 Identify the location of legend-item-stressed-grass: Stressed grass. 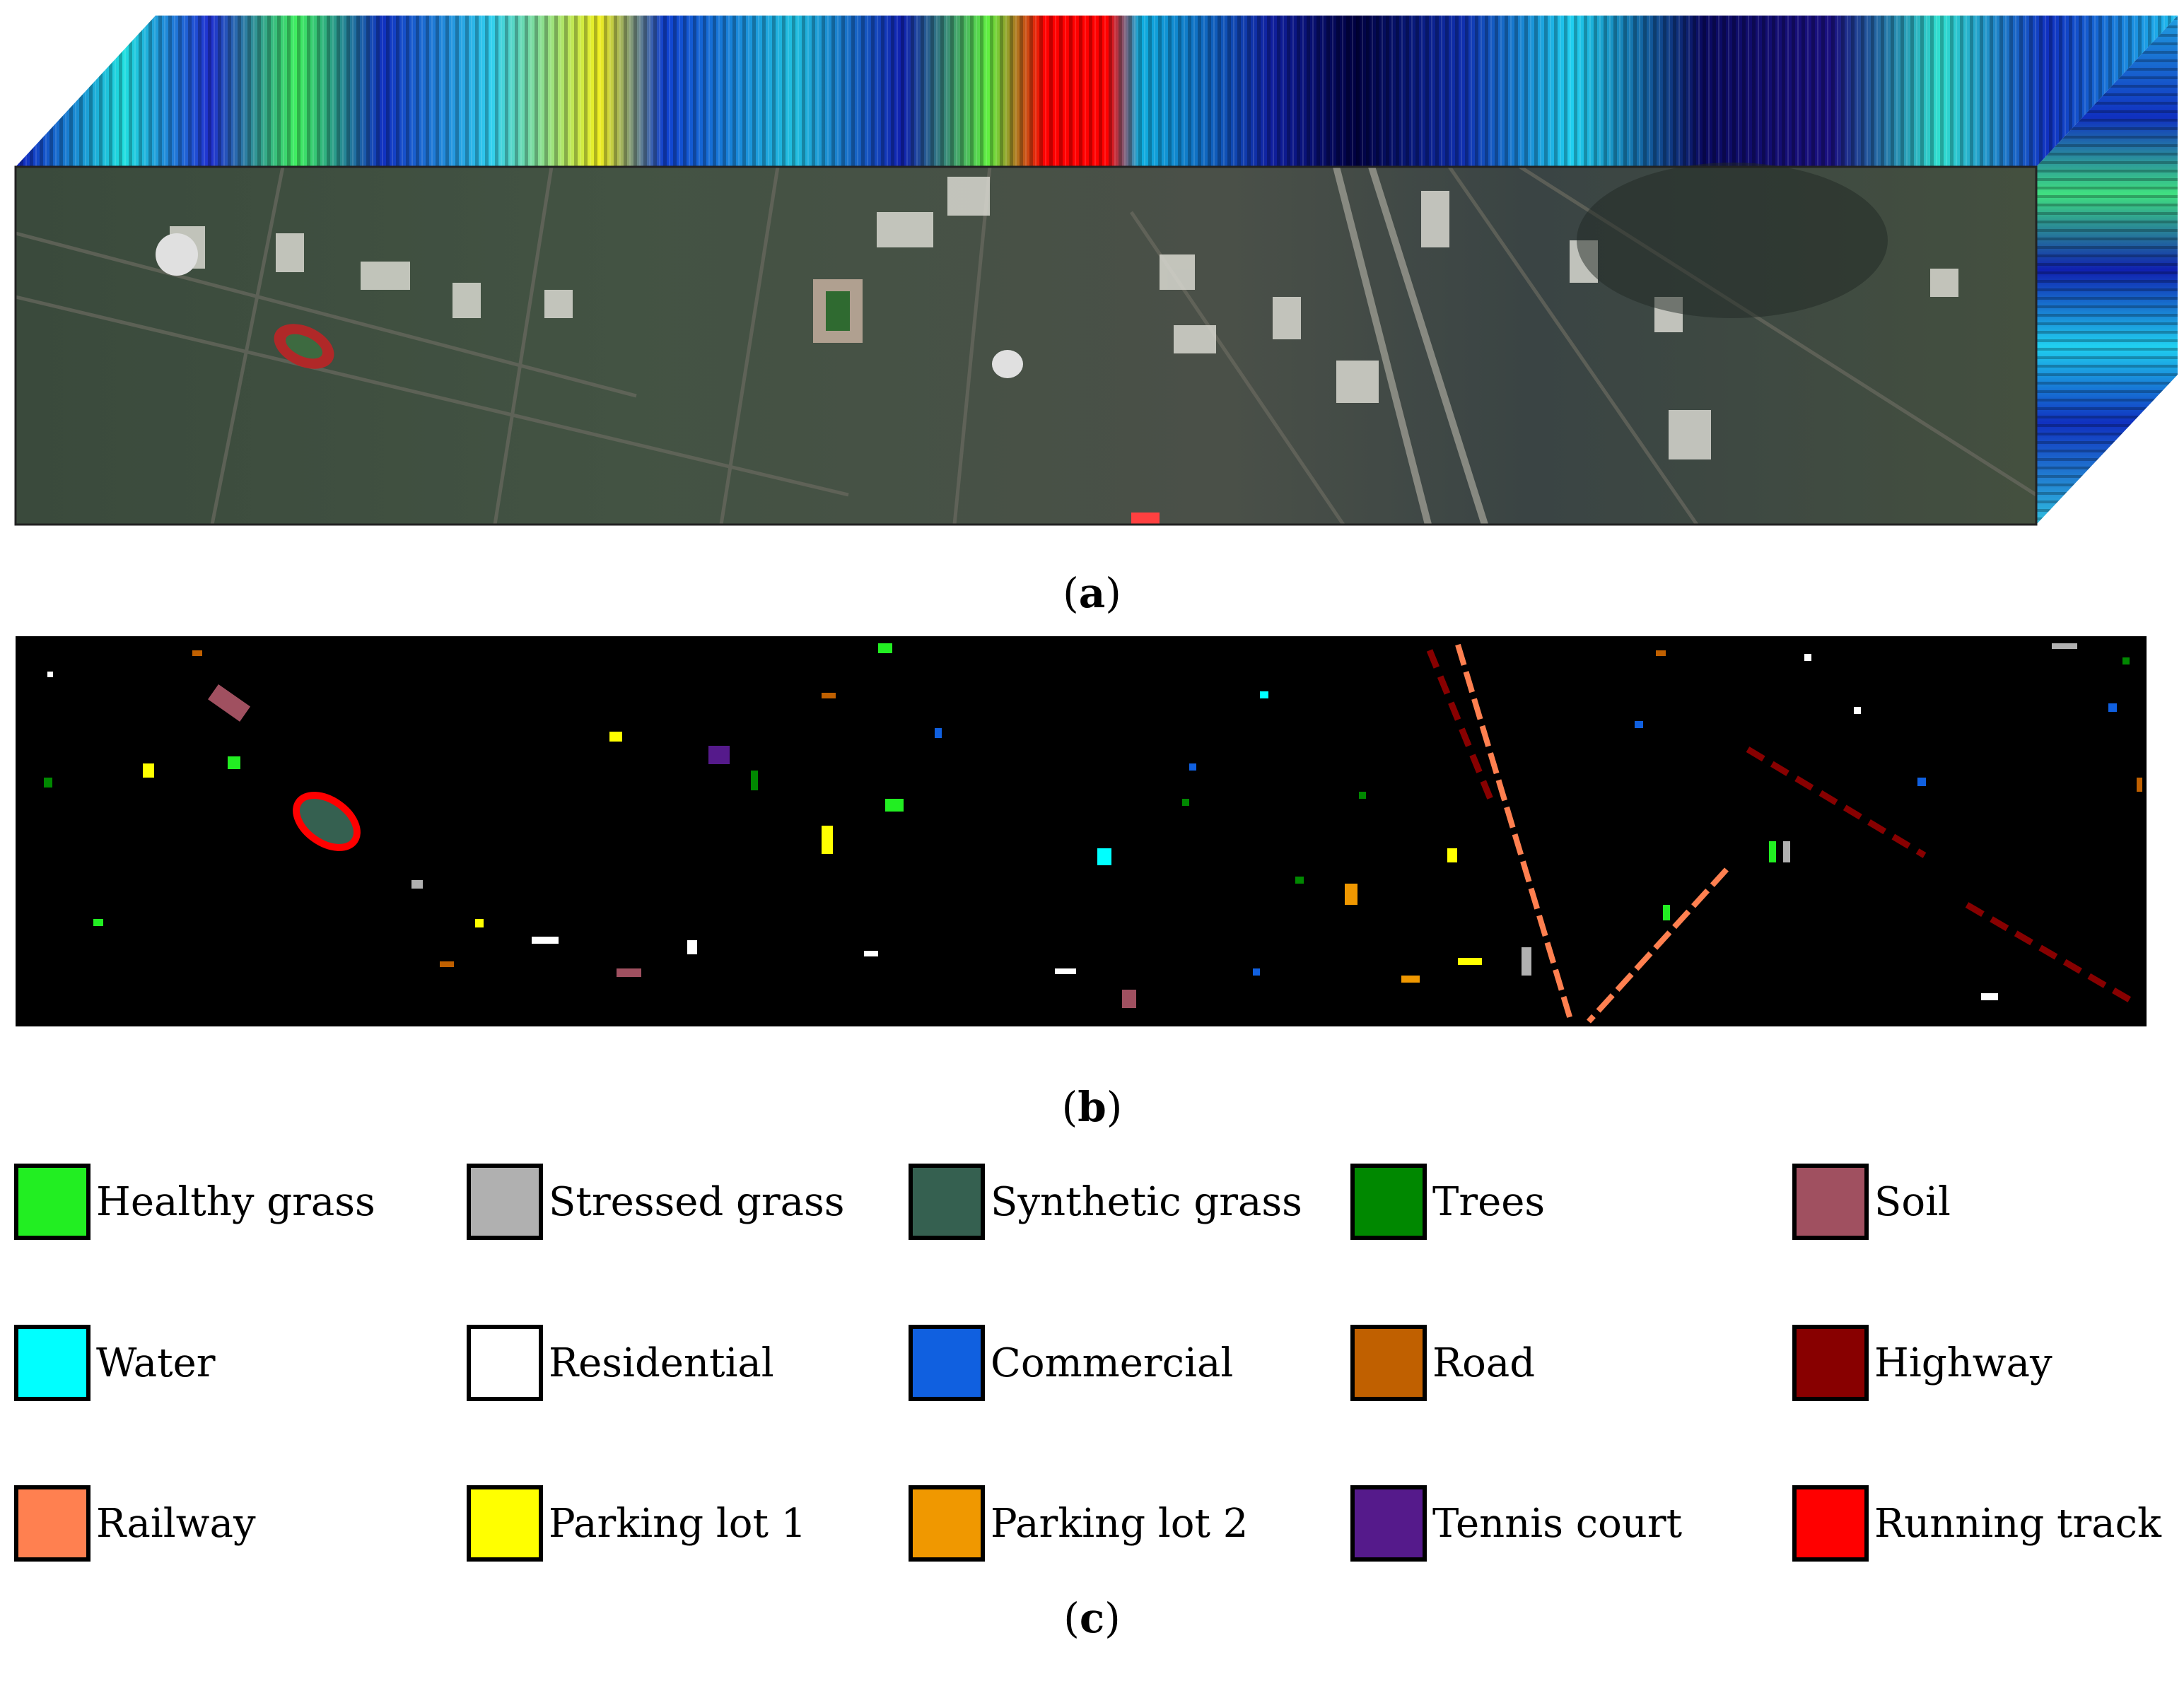
(656, 1201).